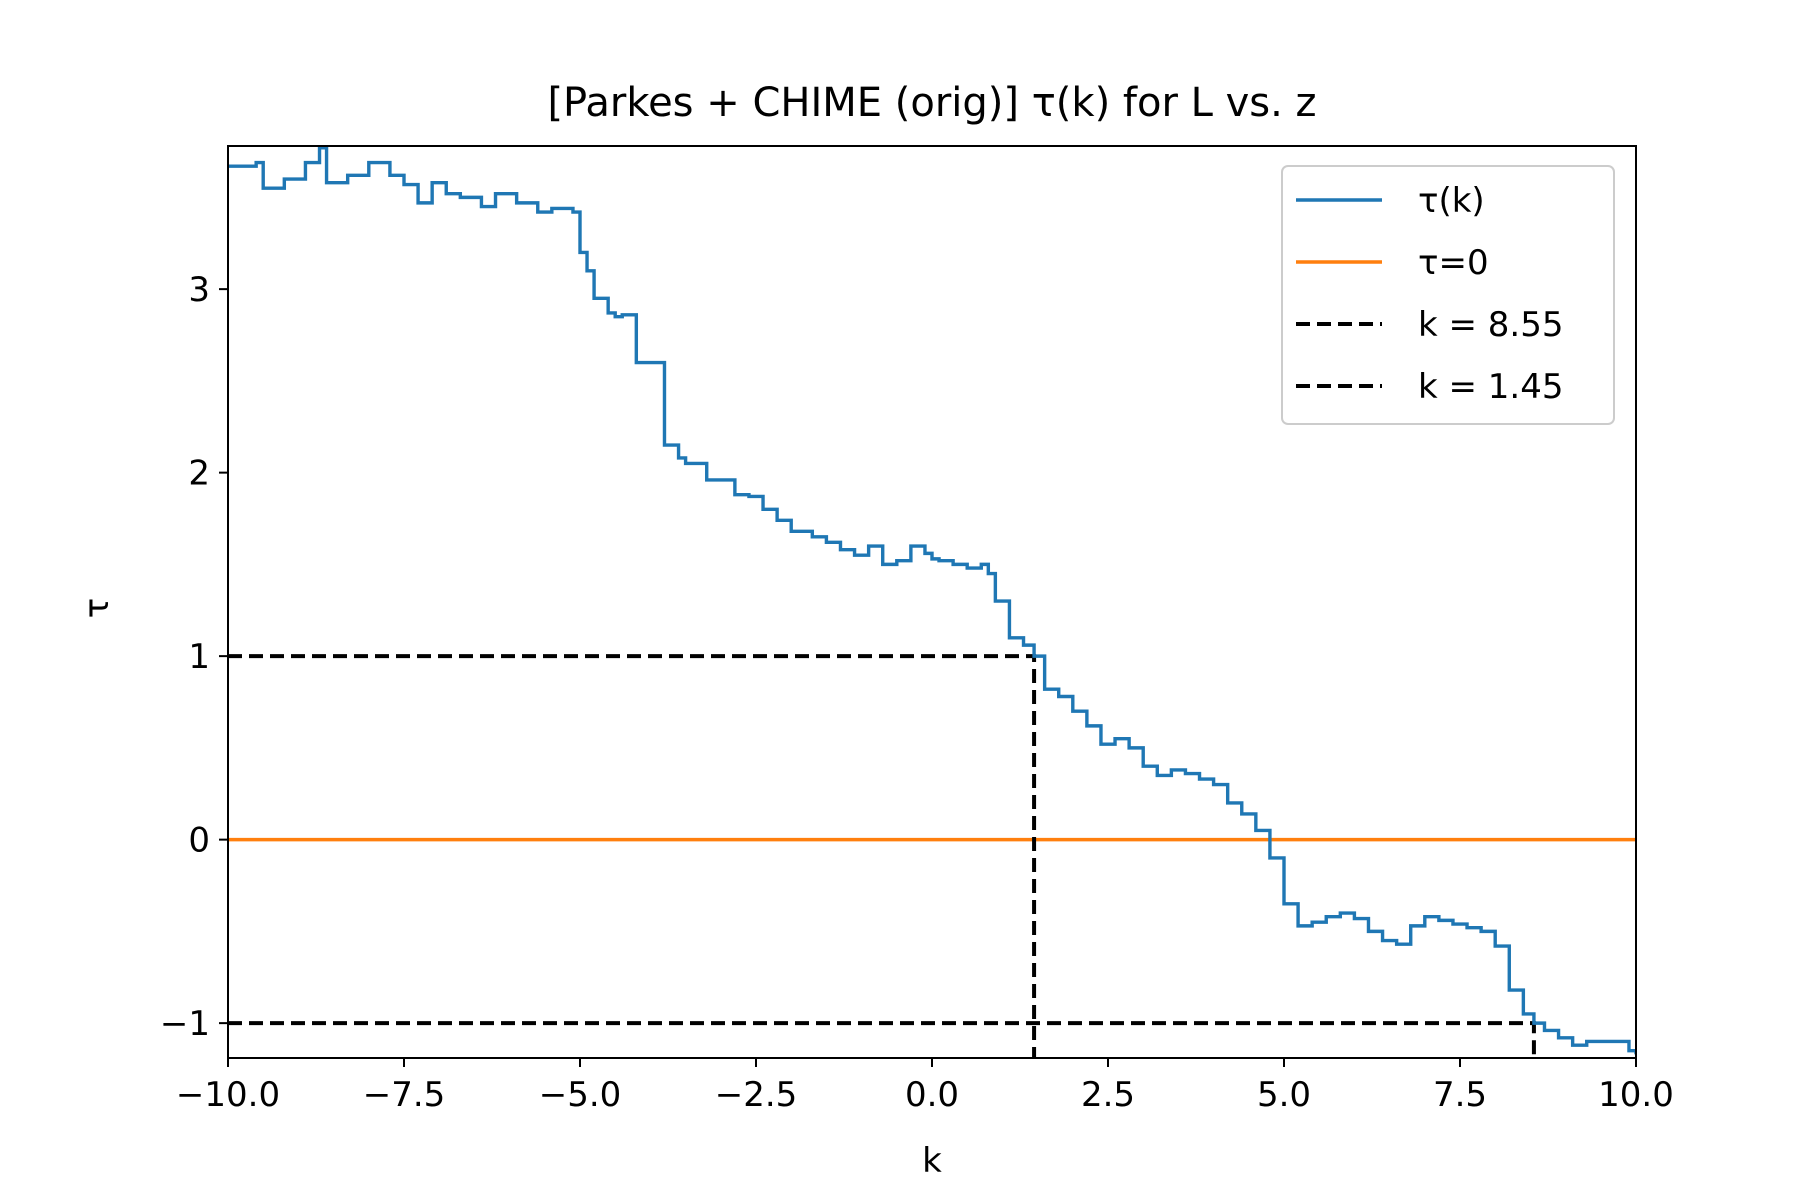 The height and width of the screenshot is (1200, 1800). Describe the element at coordinates (228, 1095) in the screenshot. I see `x-tick-label: −10.0` at that location.